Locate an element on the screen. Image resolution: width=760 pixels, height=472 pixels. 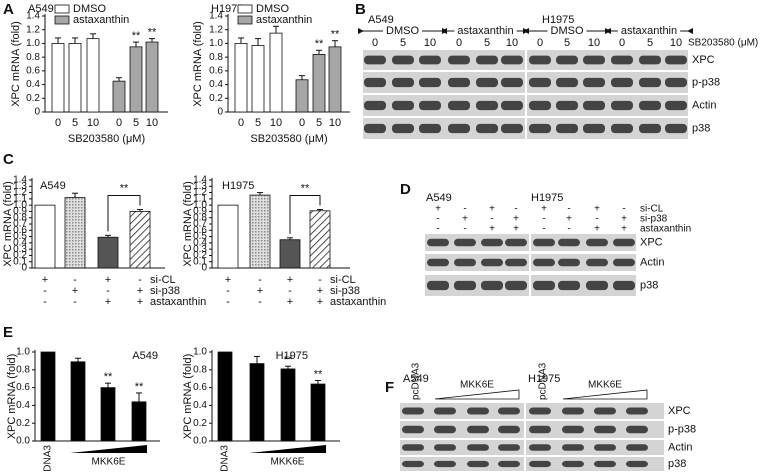
band-label: XPC is located at coordinates (679, 411).